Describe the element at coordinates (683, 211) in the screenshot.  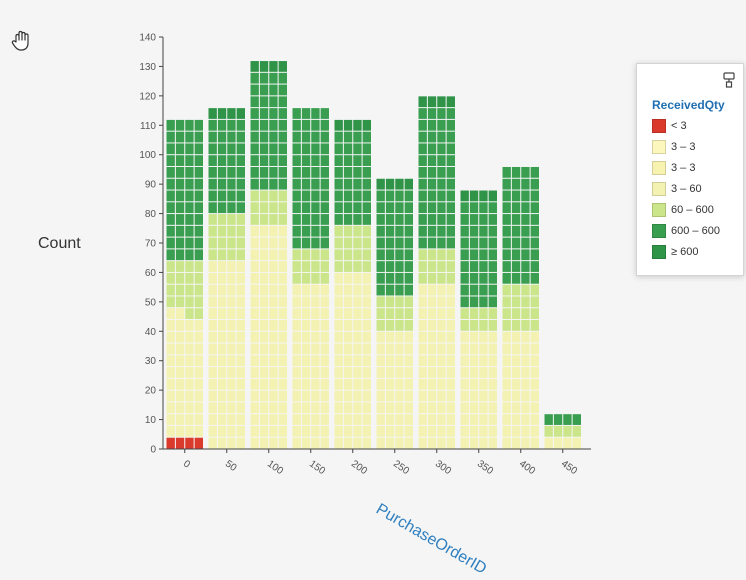
I see `legend-item: 60 – 600` at that location.